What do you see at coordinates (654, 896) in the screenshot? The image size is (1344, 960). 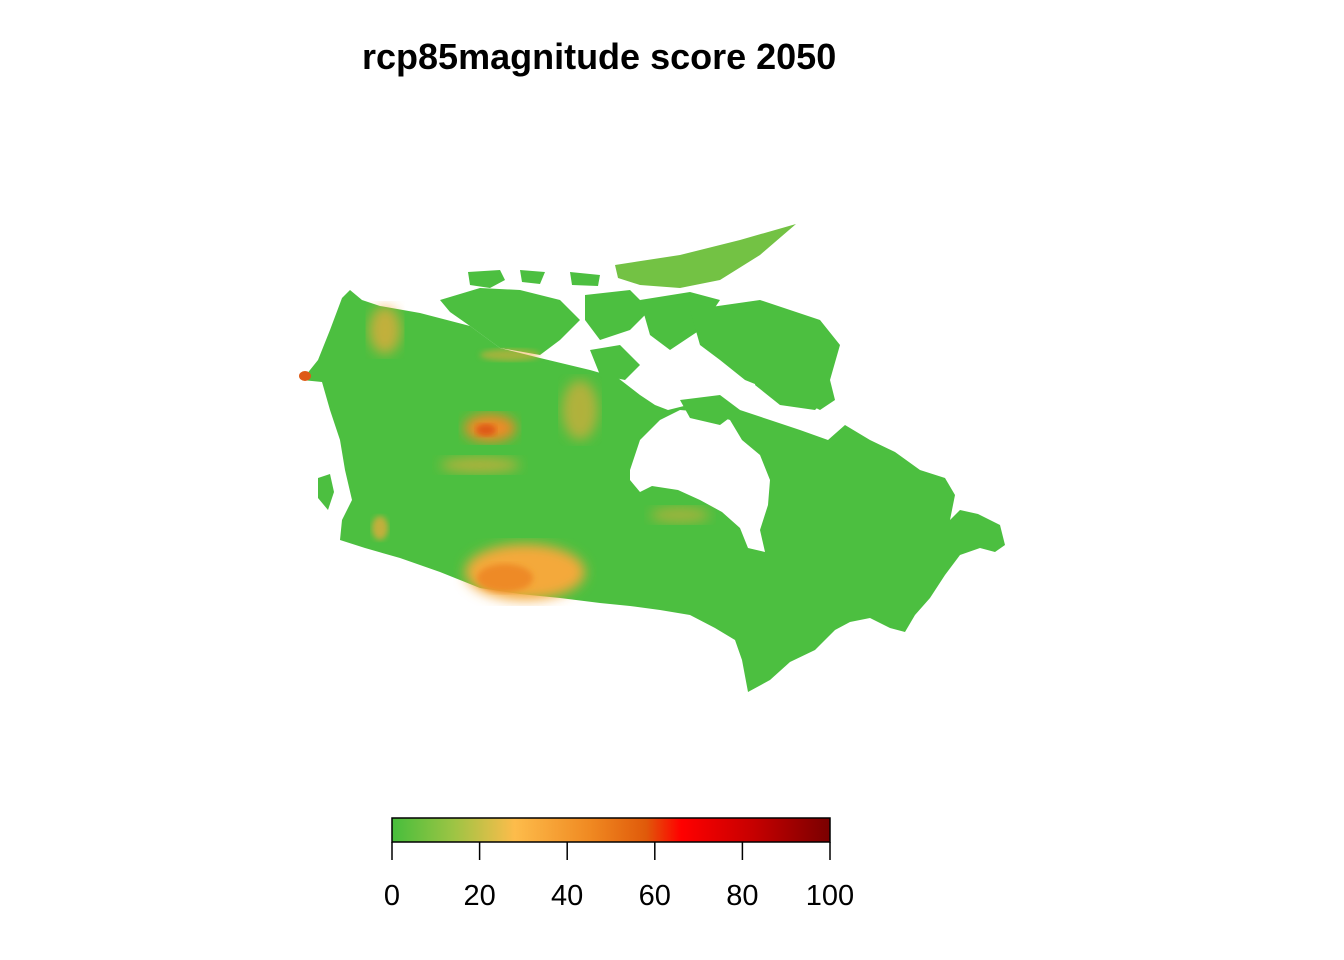 I see `legend-tick-label-60: 60` at bounding box center [654, 896].